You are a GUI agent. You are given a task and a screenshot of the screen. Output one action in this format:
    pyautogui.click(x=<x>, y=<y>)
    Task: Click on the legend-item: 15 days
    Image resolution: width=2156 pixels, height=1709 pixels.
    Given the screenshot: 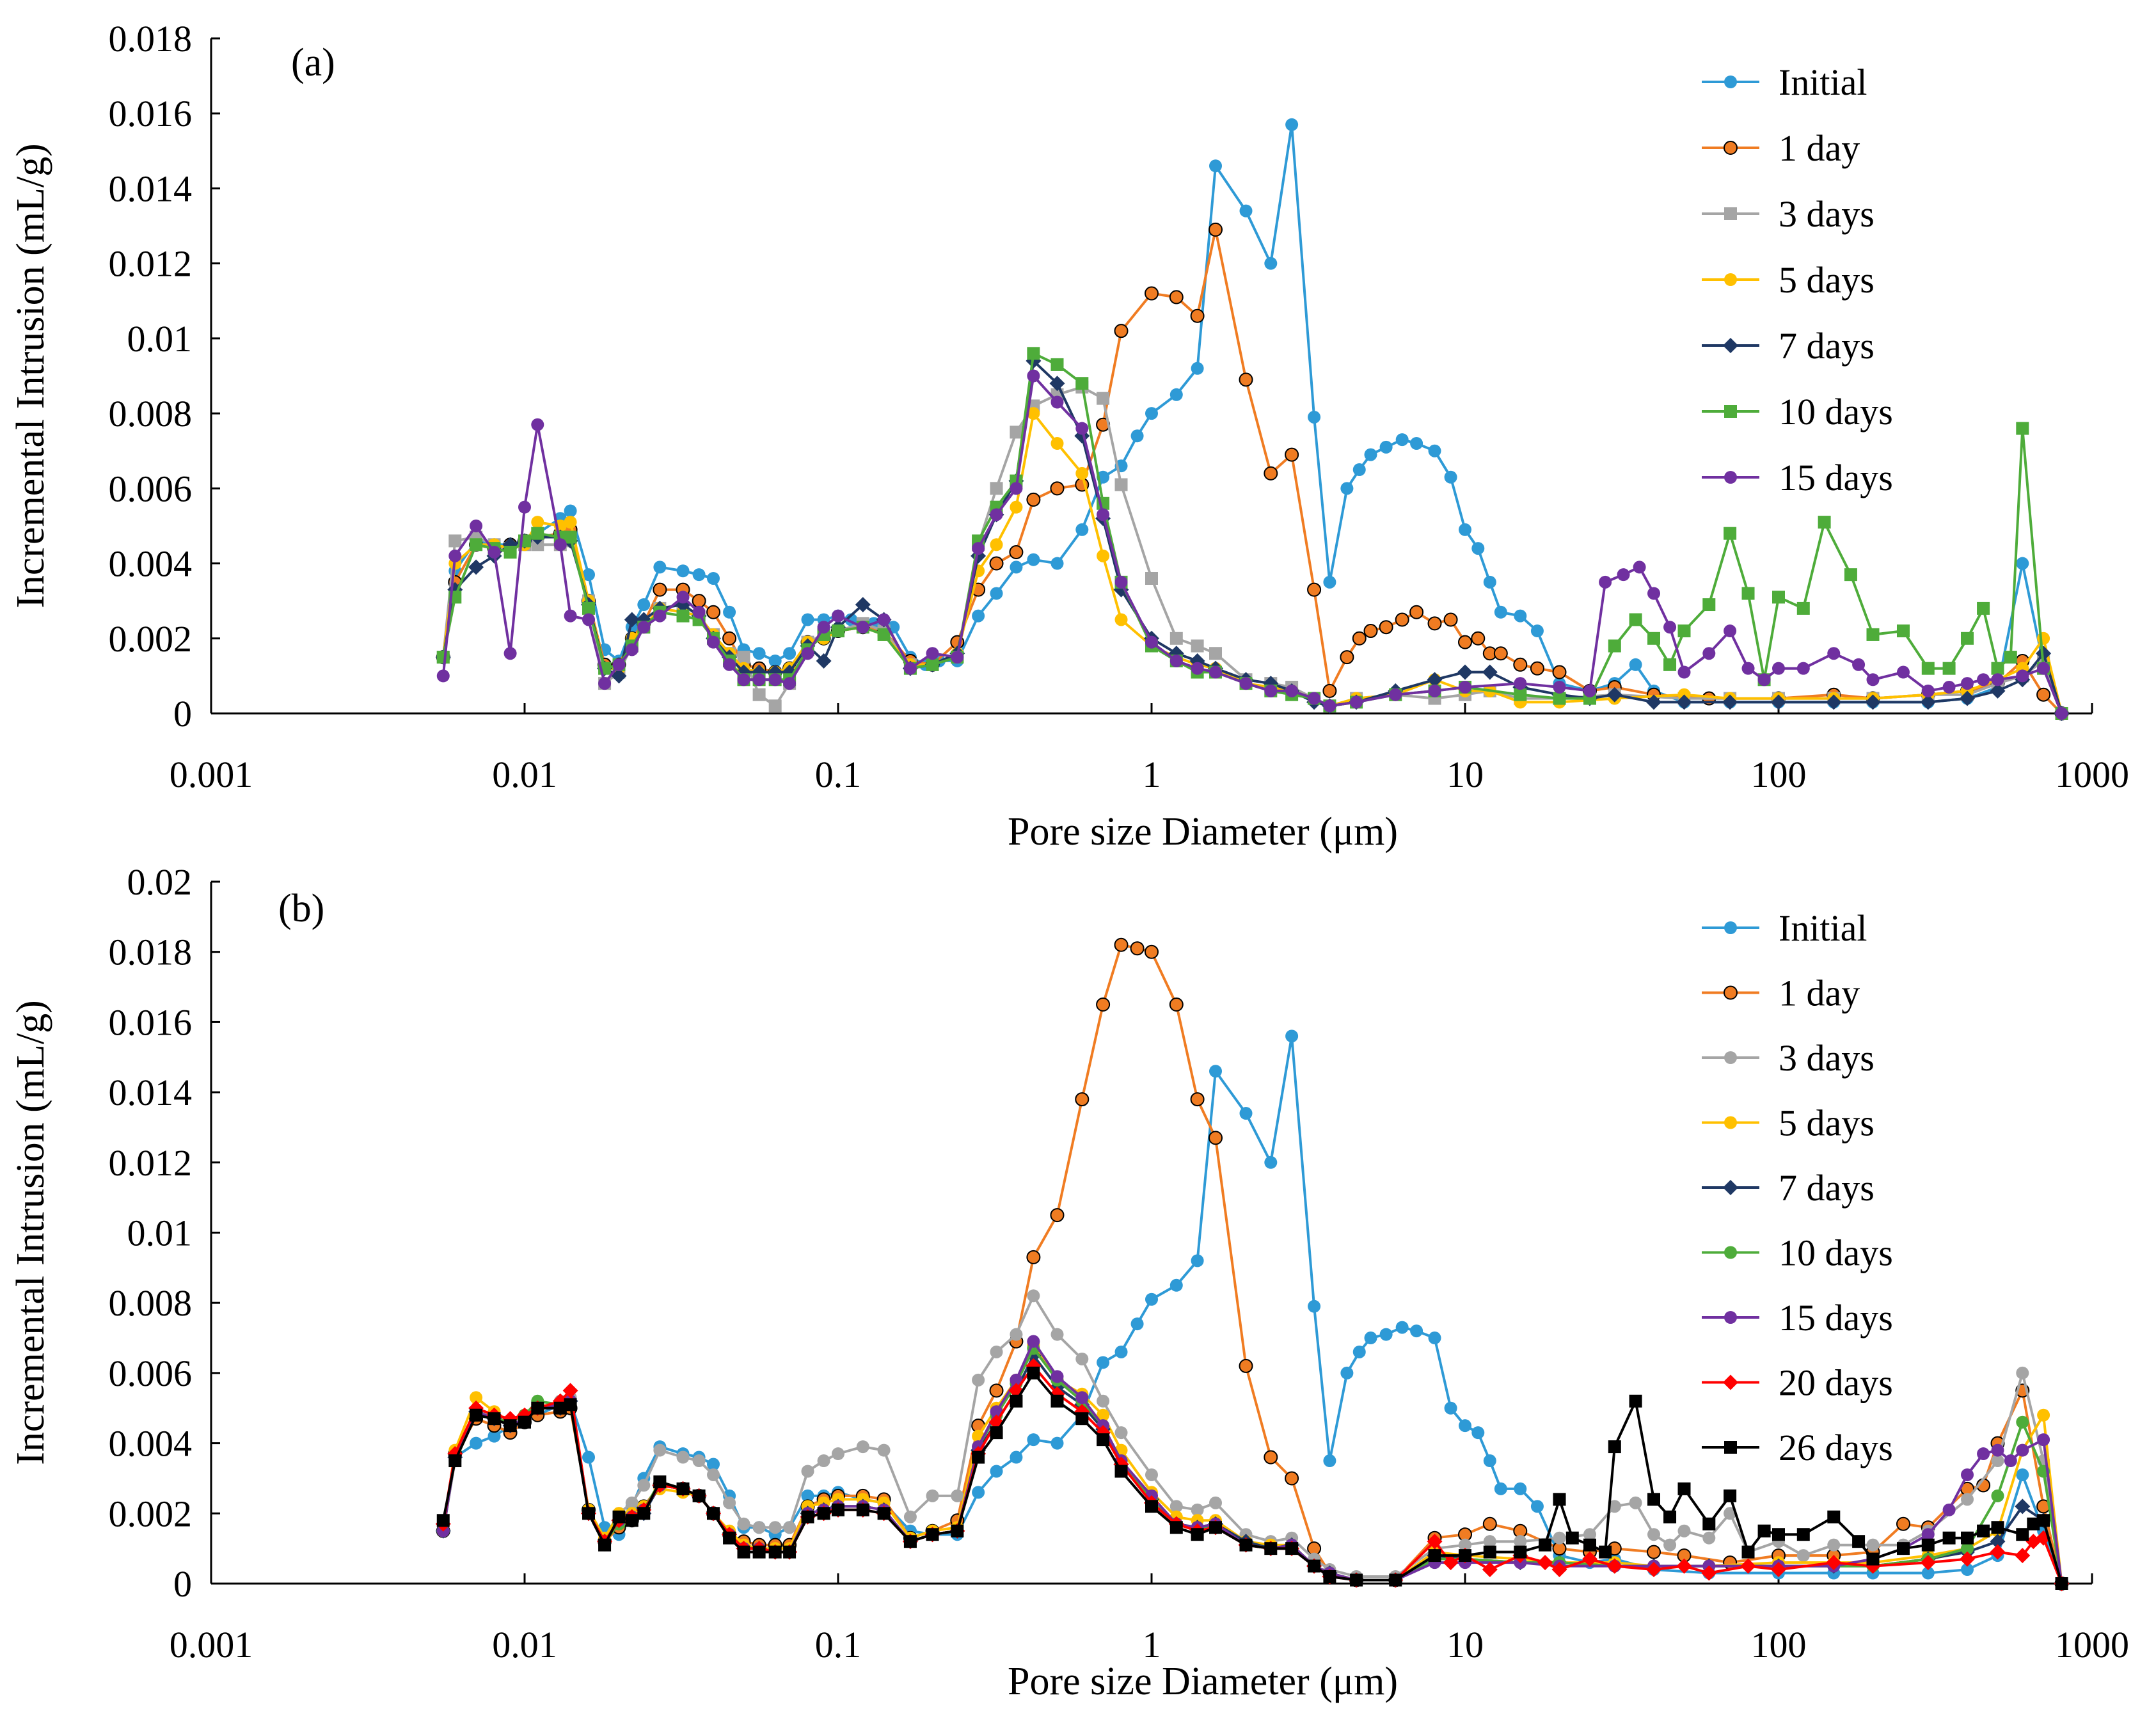 What is the action you would take?
    pyautogui.click(x=1797, y=478)
    